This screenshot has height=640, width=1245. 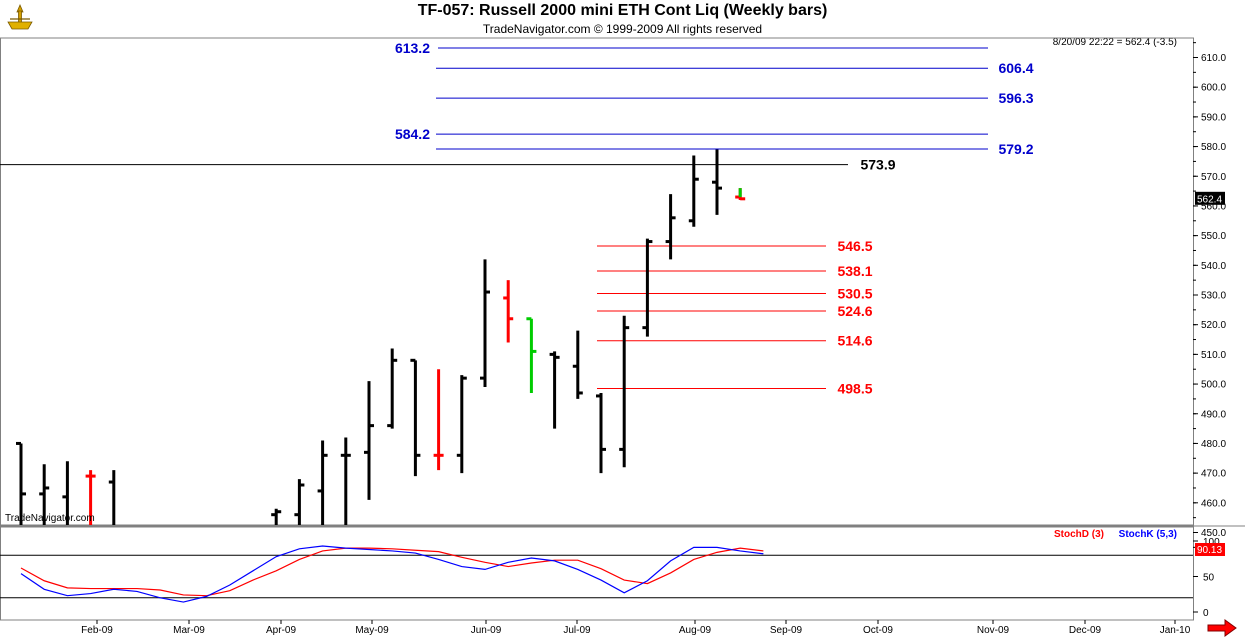 What do you see at coordinates (577, 630) in the screenshot?
I see `x-axis-tick-label: Jul-09` at bounding box center [577, 630].